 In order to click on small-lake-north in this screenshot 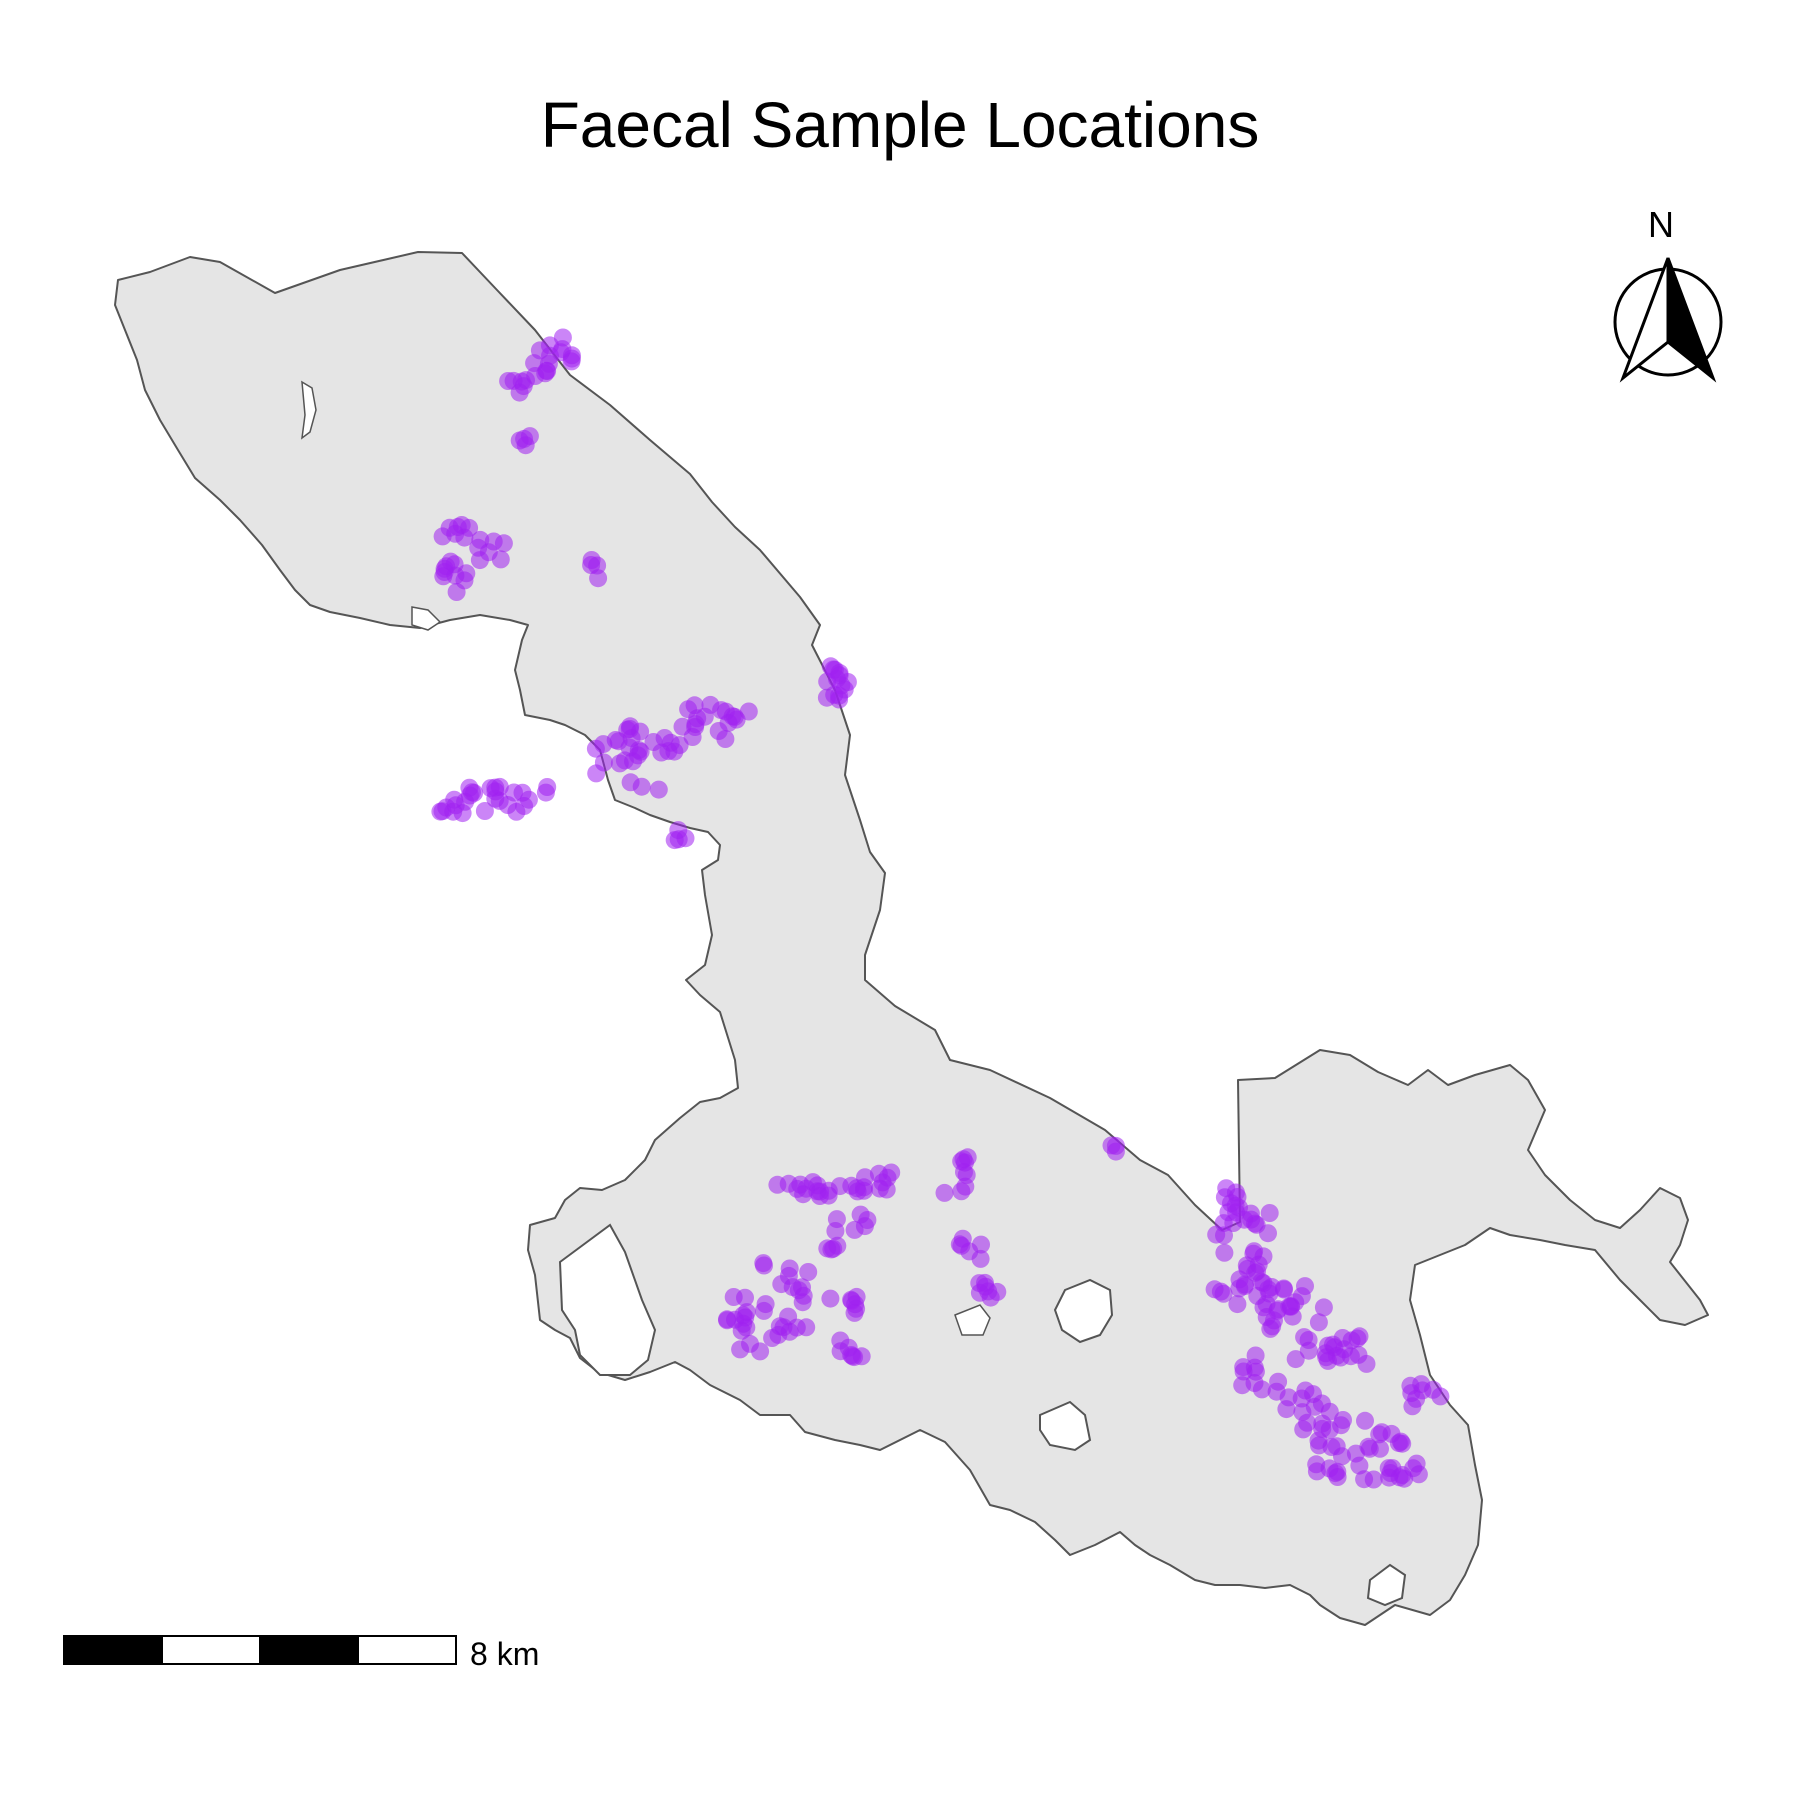, I will do `click(309, 410)`.